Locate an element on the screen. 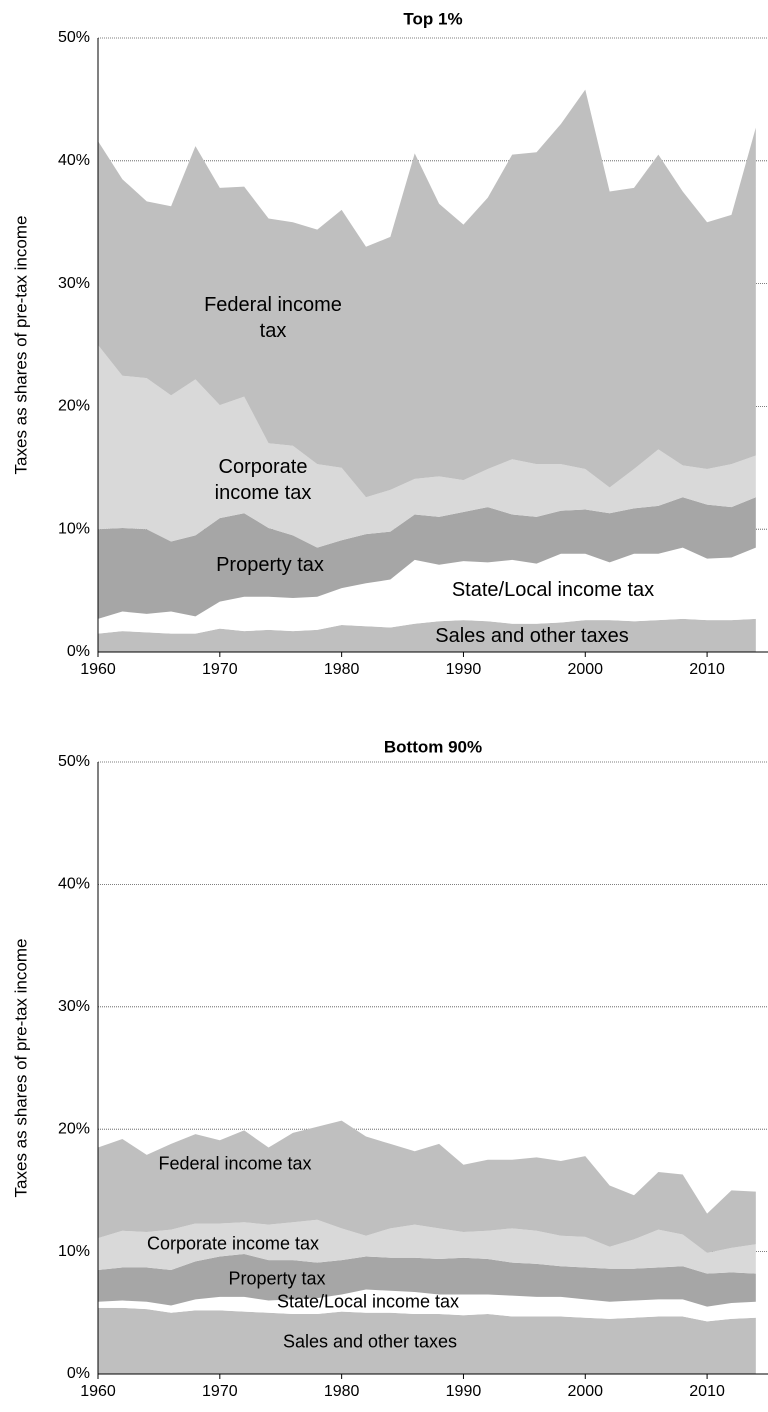 The width and height of the screenshot is (768, 1412). chart-title: Top 1% is located at coordinates (432, 18).